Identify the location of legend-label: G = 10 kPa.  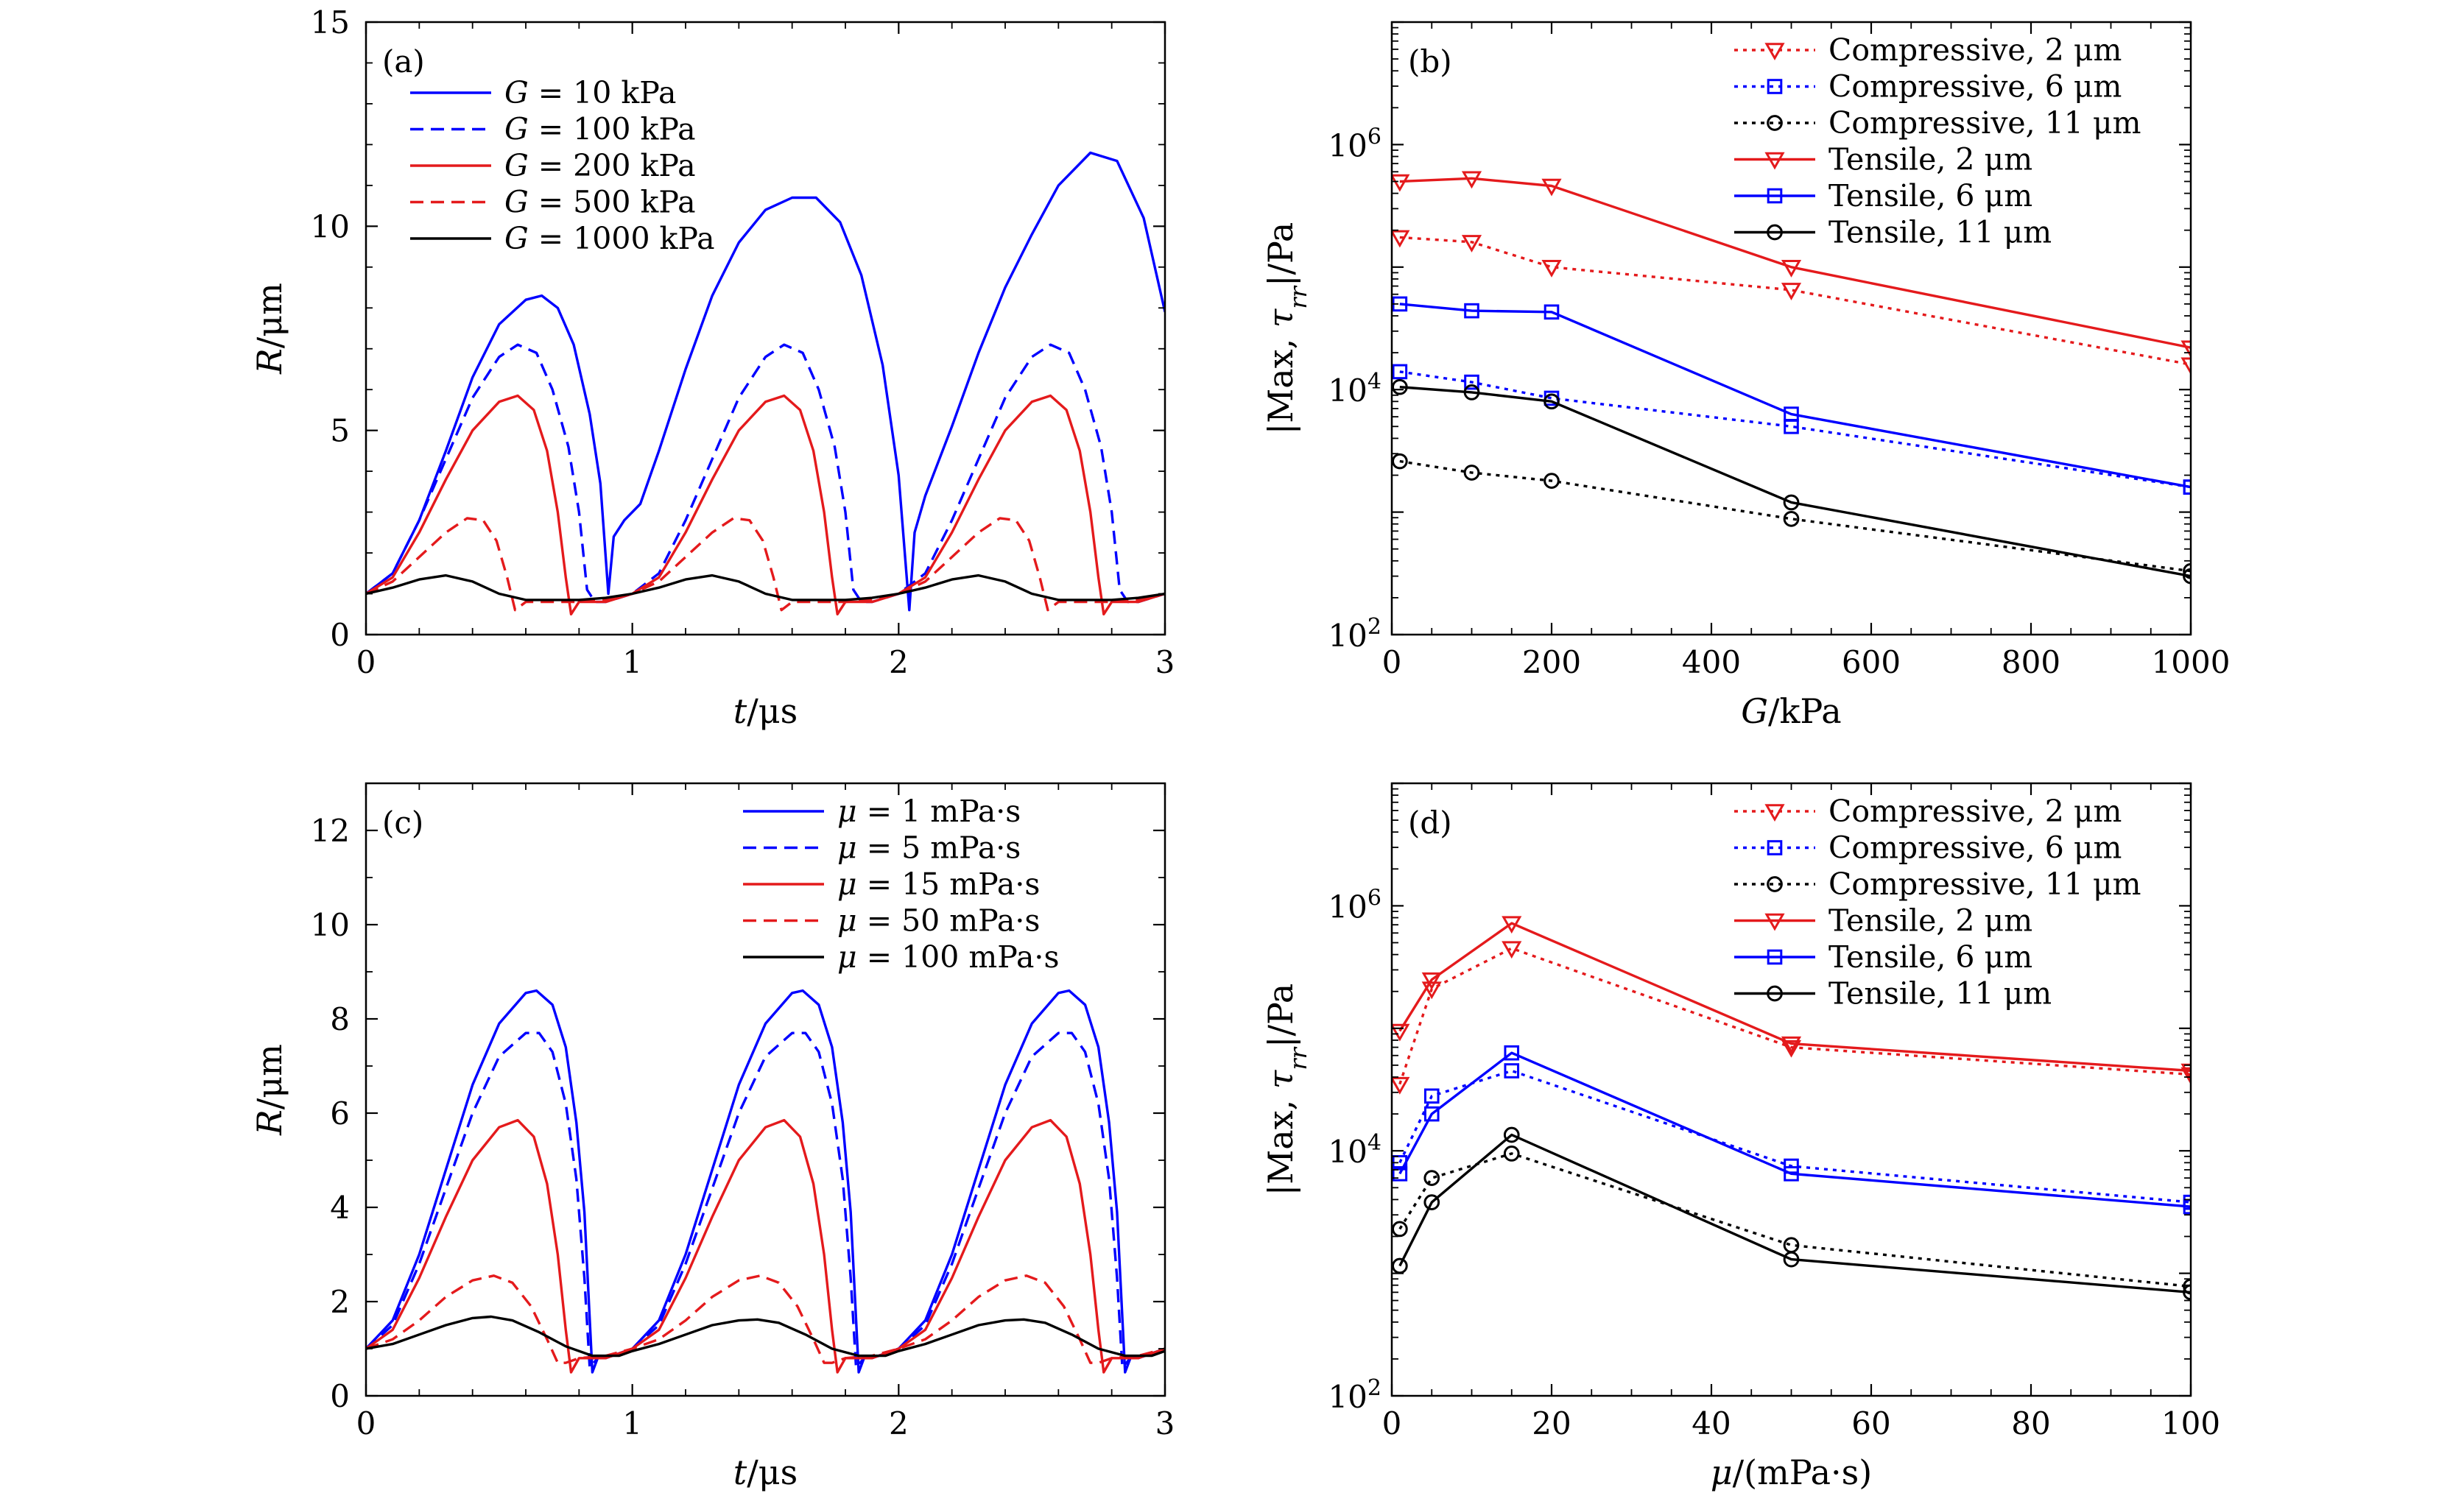
(590, 93).